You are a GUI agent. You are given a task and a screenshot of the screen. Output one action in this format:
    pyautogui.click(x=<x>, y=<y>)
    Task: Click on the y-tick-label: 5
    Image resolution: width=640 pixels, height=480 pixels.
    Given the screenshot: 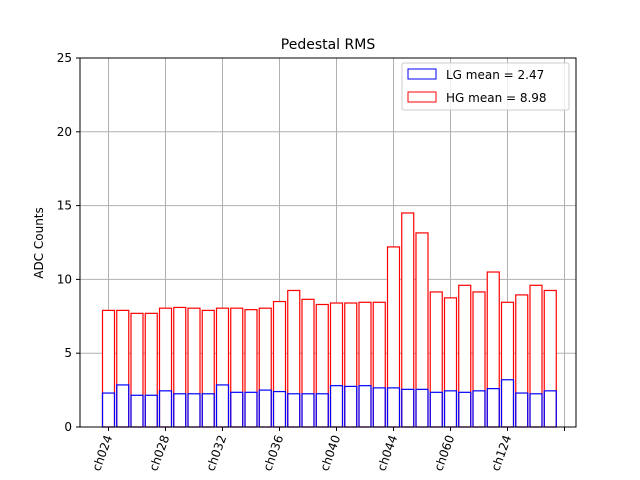 What is the action you would take?
    pyautogui.click(x=68, y=353)
    